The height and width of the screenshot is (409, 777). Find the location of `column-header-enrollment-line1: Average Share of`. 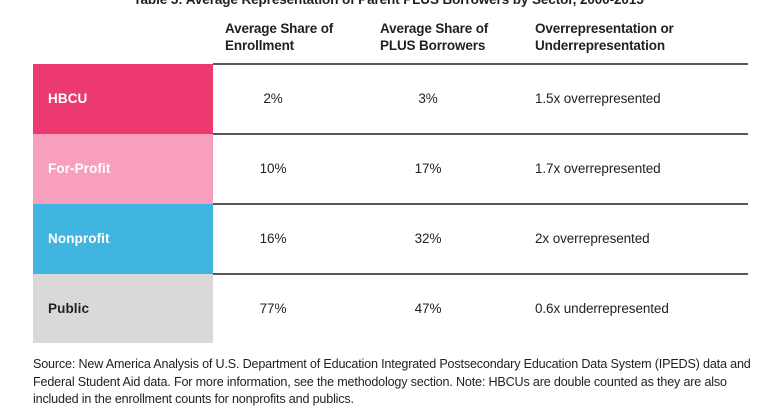

column-header-enrollment-line1: Average Share of is located at coordinates (279, 28).